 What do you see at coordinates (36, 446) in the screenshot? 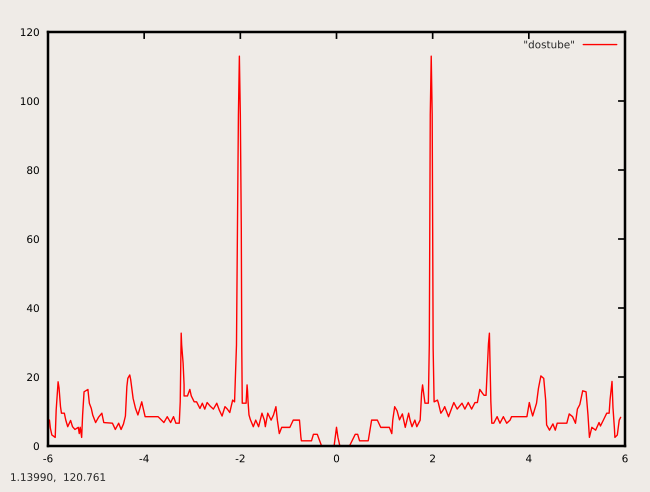
I see `y-tick-label: 0` at bounding box center [36, 446].